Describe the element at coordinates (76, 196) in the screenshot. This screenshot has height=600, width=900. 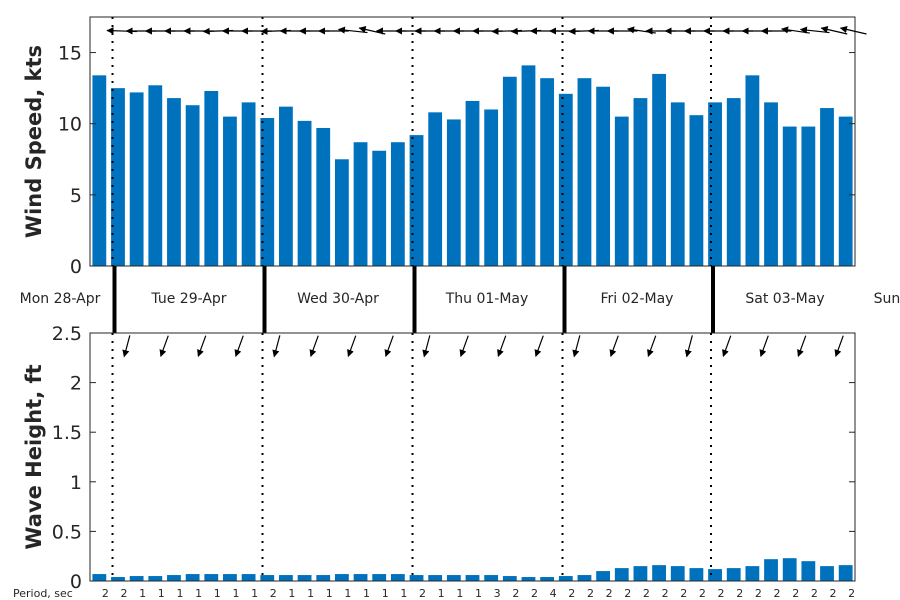
I see `wind-ytick-label: 5` at that location.